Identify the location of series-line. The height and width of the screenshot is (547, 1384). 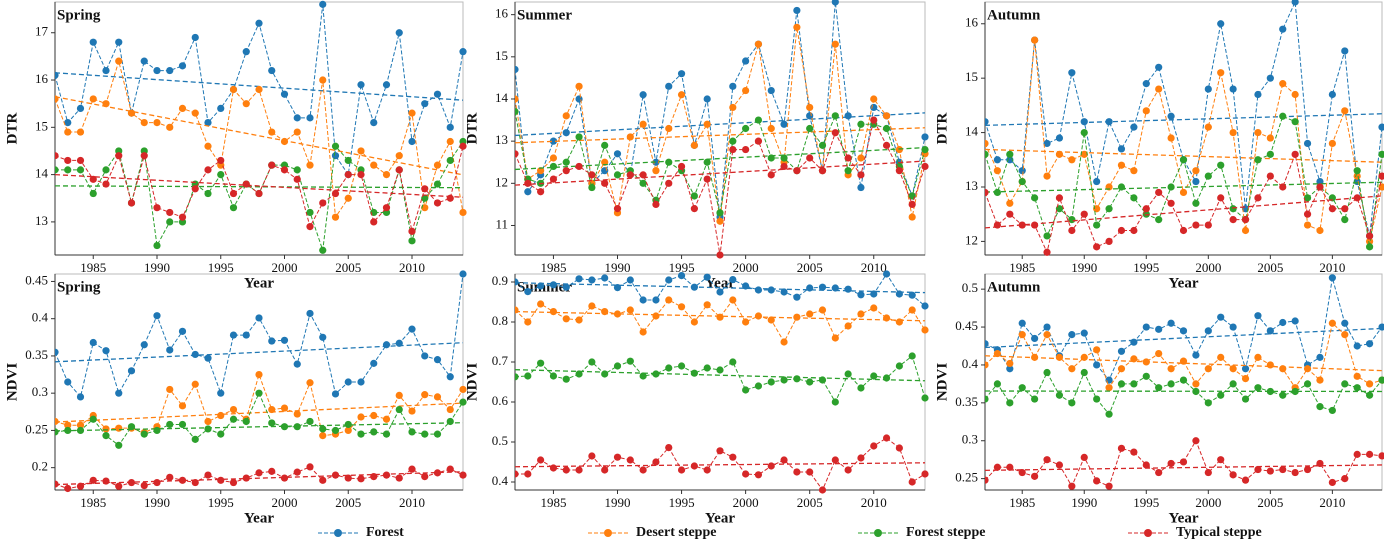
(259, 188).